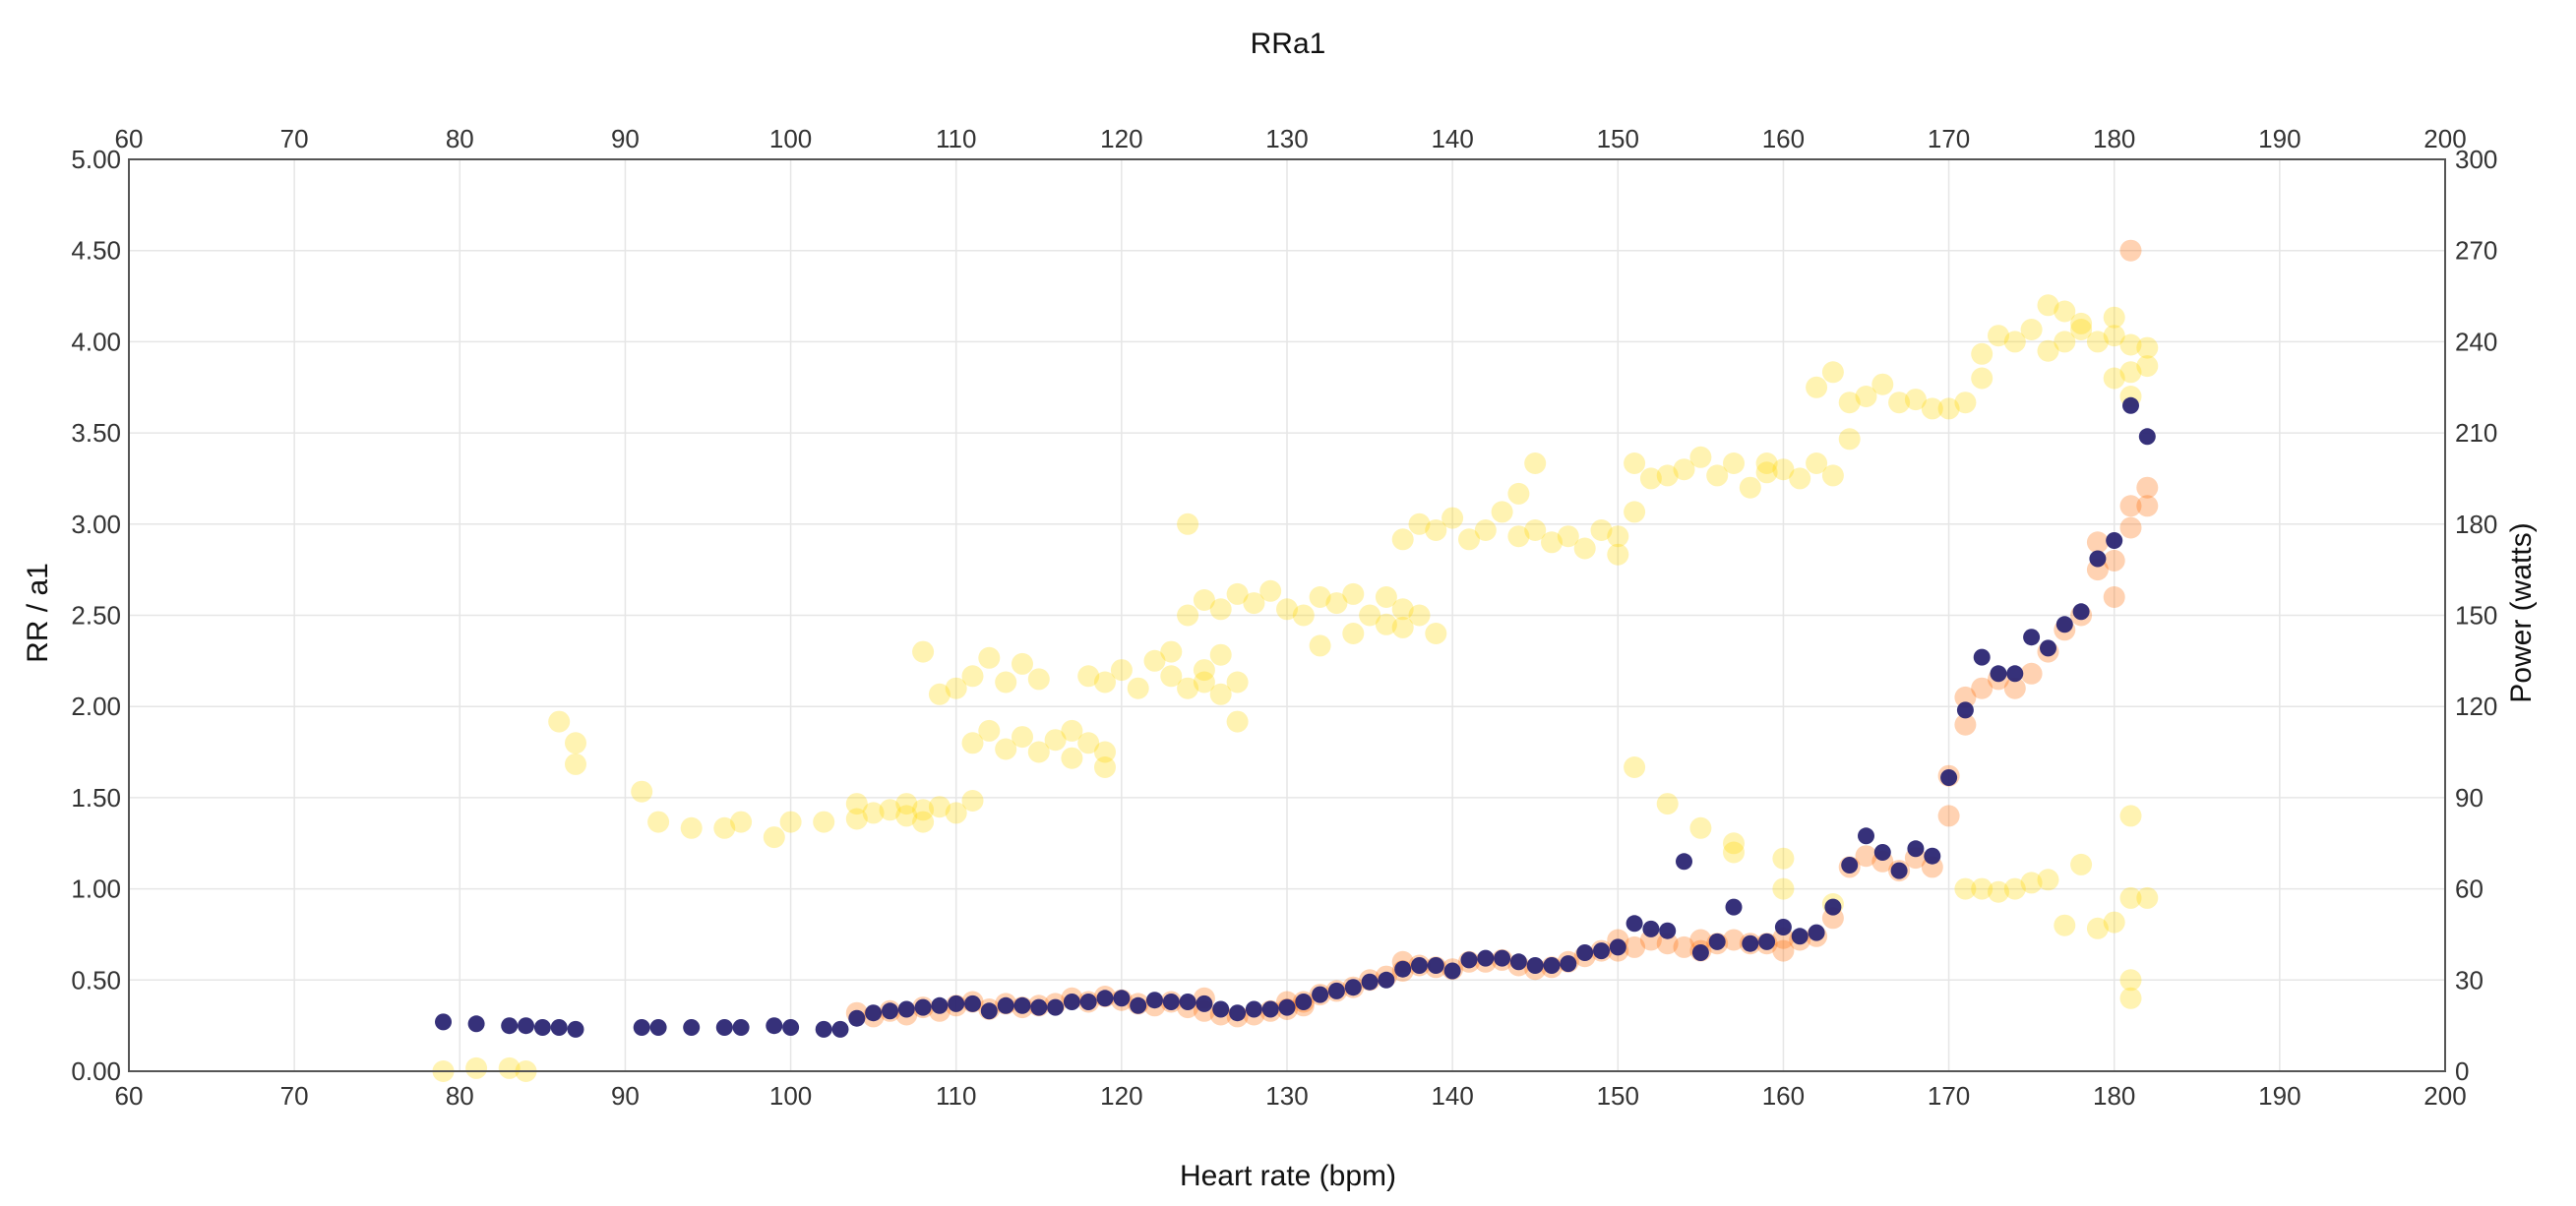  What do you see at coordinates (129, 1096) in the screenshot?
I see `x-tick-label: 60` at bounding box center [129, 1096].